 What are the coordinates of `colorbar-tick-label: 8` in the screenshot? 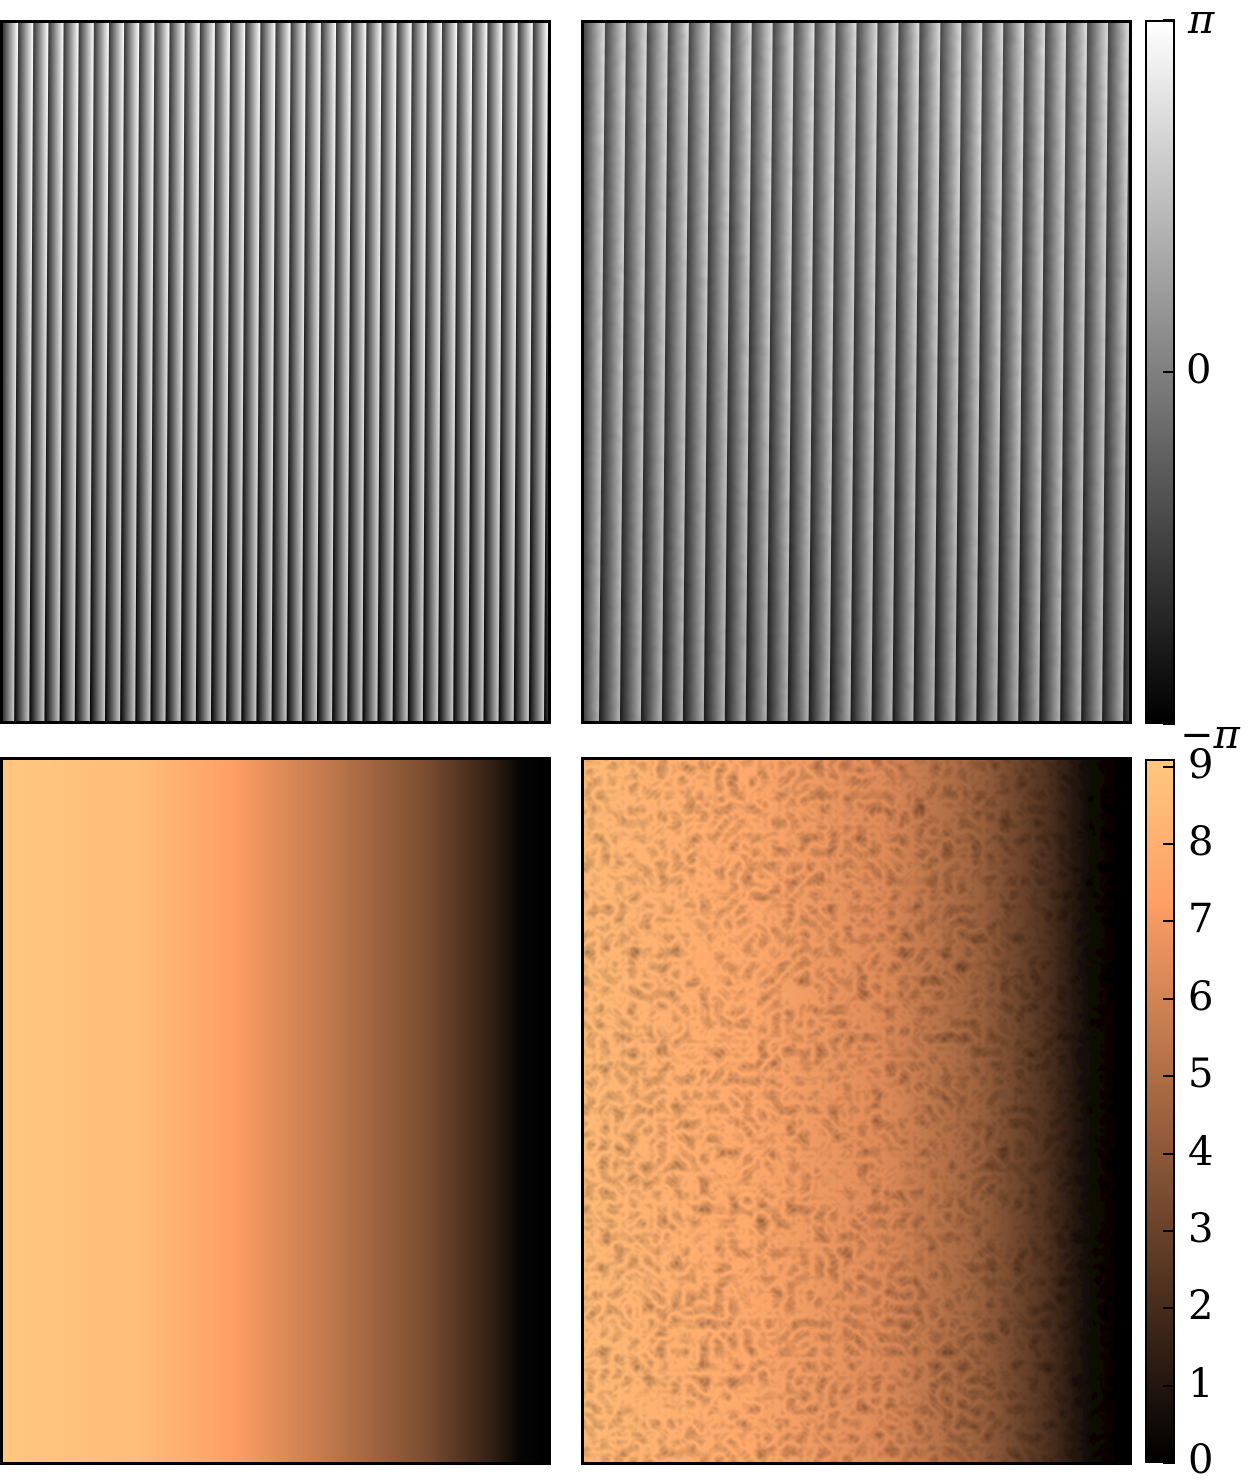 It's located at (1201, 842).